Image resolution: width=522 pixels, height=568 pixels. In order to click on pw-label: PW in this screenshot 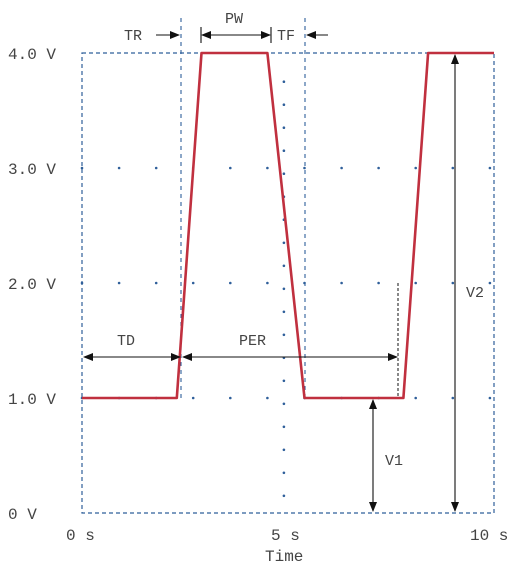, I will do `click(234, 19)`.